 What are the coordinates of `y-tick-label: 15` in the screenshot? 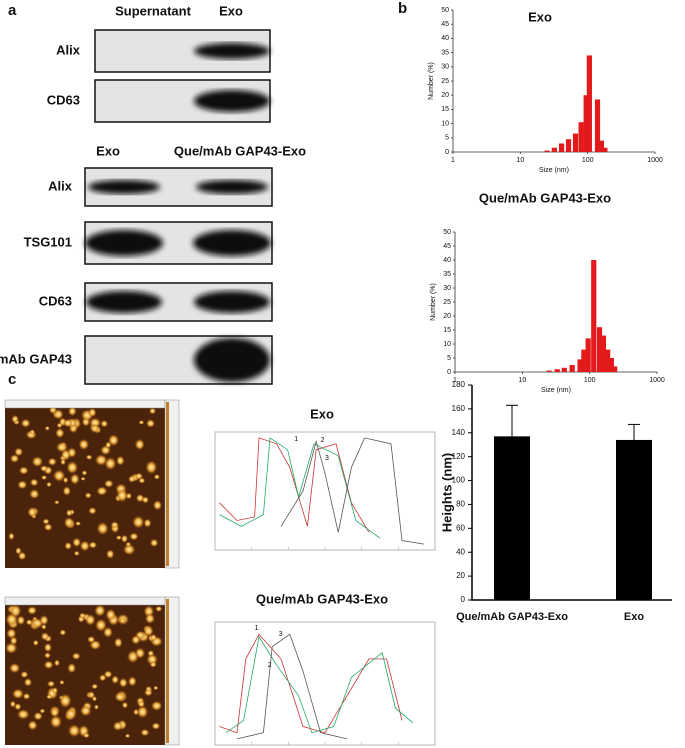 It's located at (447, 330).